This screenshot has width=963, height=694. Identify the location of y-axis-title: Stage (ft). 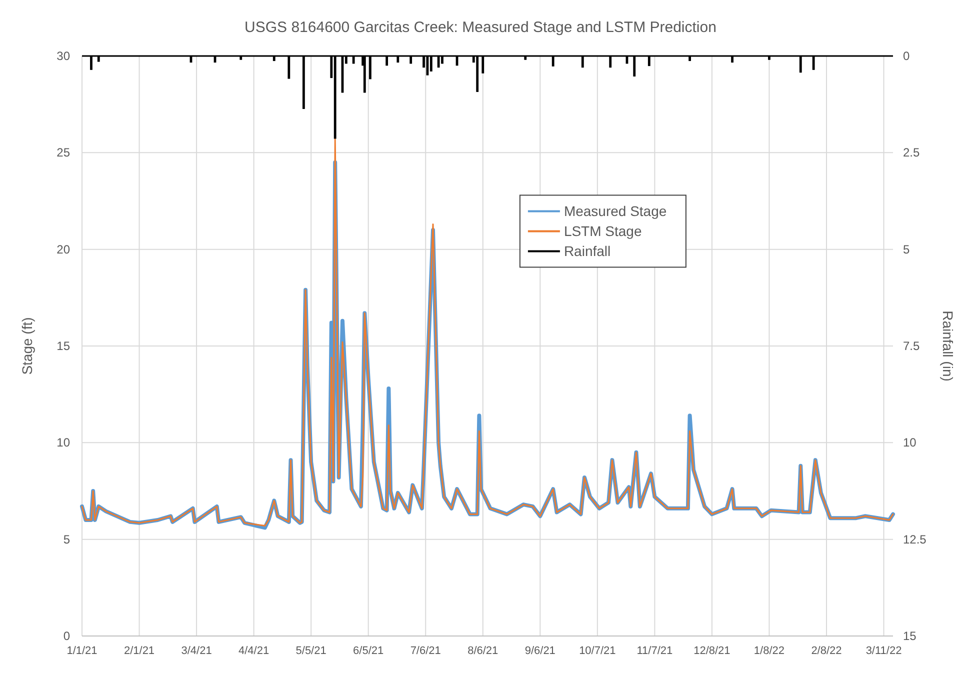
(27, 346).